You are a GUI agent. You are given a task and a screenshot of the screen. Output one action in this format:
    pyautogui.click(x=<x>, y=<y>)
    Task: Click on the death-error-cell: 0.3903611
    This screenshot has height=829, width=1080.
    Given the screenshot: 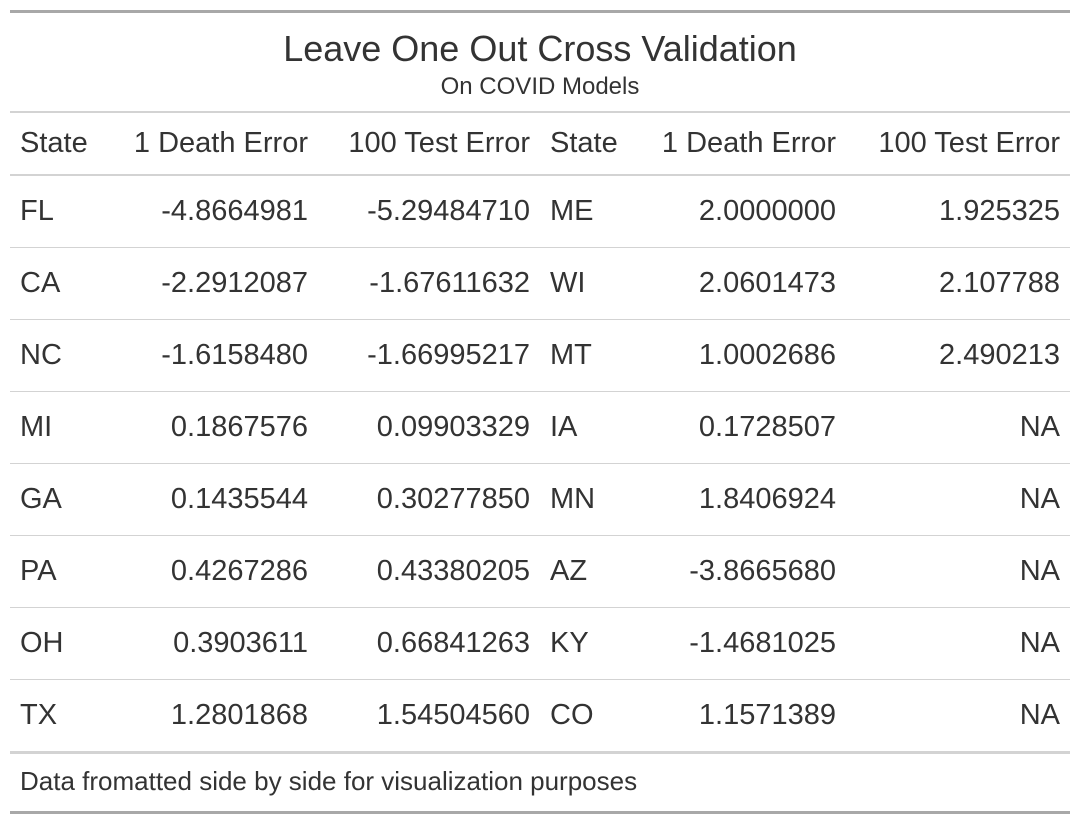 What is the action you would take?
    pyautogui.click(x=213, y=643)
    